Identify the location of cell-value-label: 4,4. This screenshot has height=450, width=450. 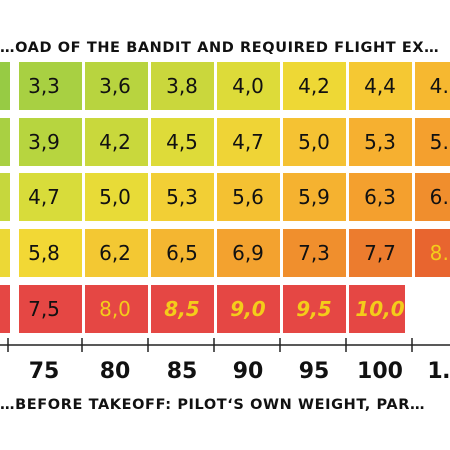
(380, 86).